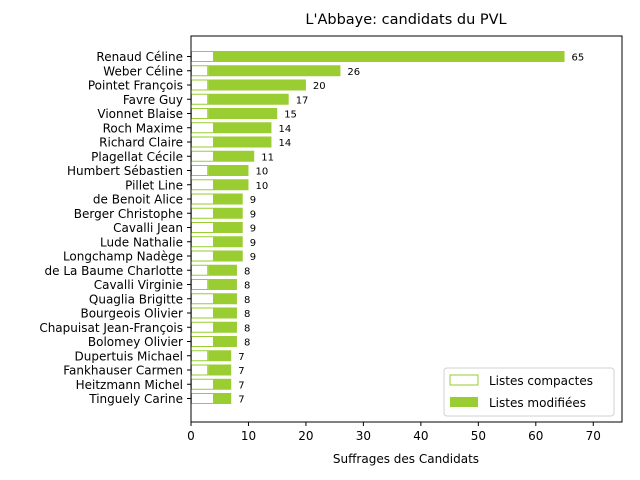 The image size is (640, 480). What do you see at coordinates (305, 436) in the screenshot?
I see `x-tick-label: 20` at bounding box center [305, 436].